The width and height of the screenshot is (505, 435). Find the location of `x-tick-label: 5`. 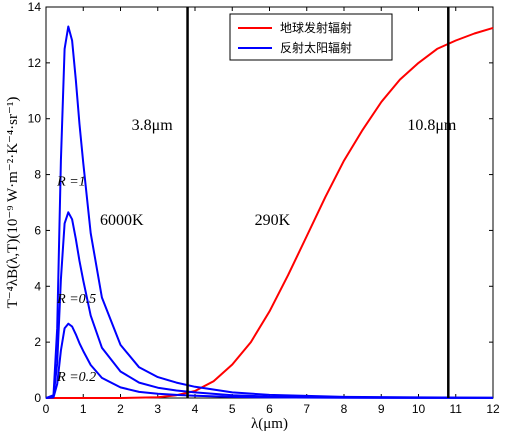

x-tick-label: 5 is located at coordinates (232, 409).